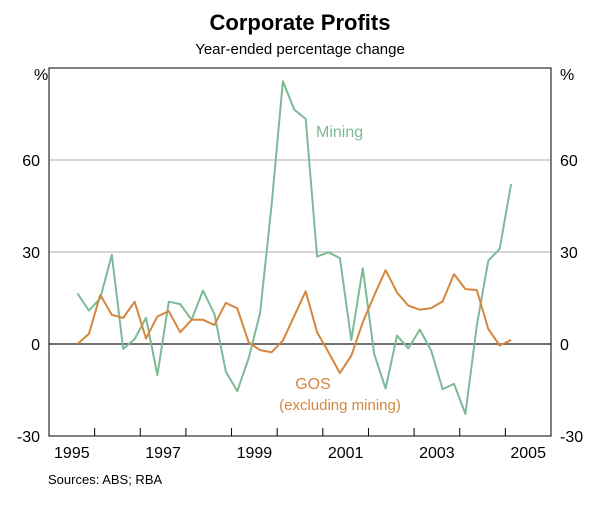 The width and height of the screenshot is (600, 508). Describe the element at coordinates (300, 22) in the screenshot. I see `chart-title: Corporate Profits` at that location.